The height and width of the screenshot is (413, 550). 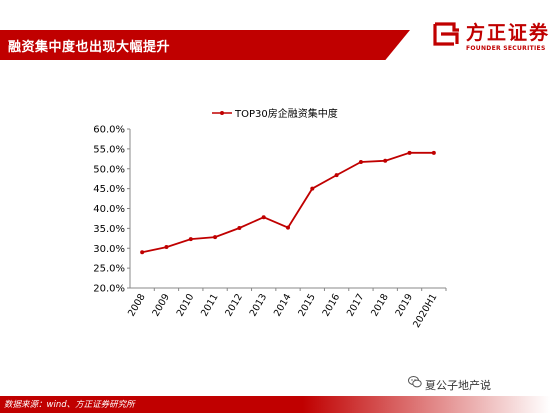 I want to click on y-tick-label: 30.0%, so click(x=109, y=249).